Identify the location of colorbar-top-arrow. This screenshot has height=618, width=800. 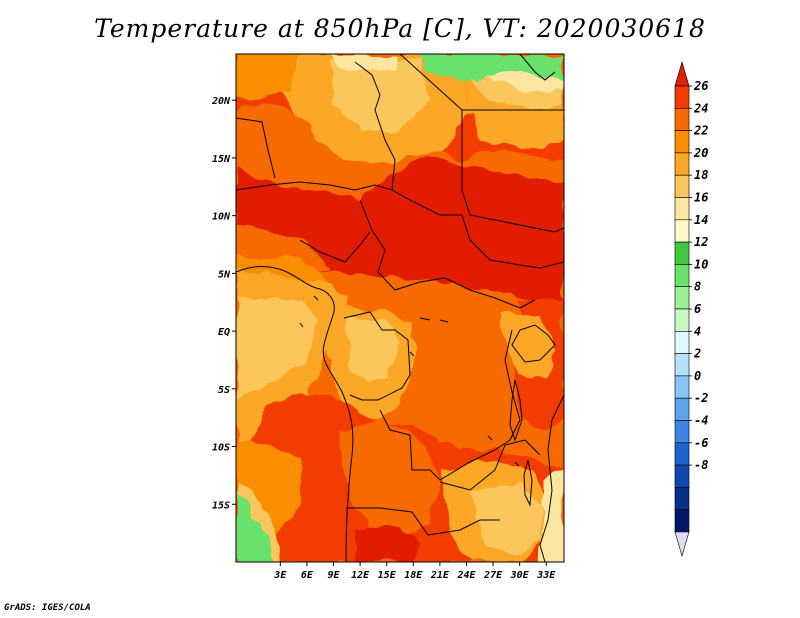
(682, 73).